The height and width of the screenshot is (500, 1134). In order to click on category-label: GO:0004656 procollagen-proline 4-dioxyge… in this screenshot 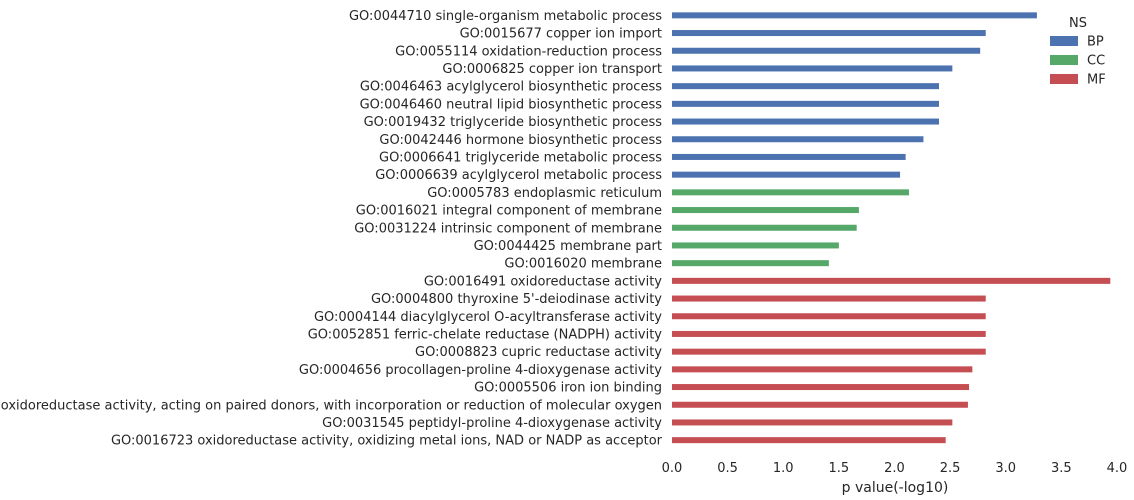, I will do `click(480, 370)`.